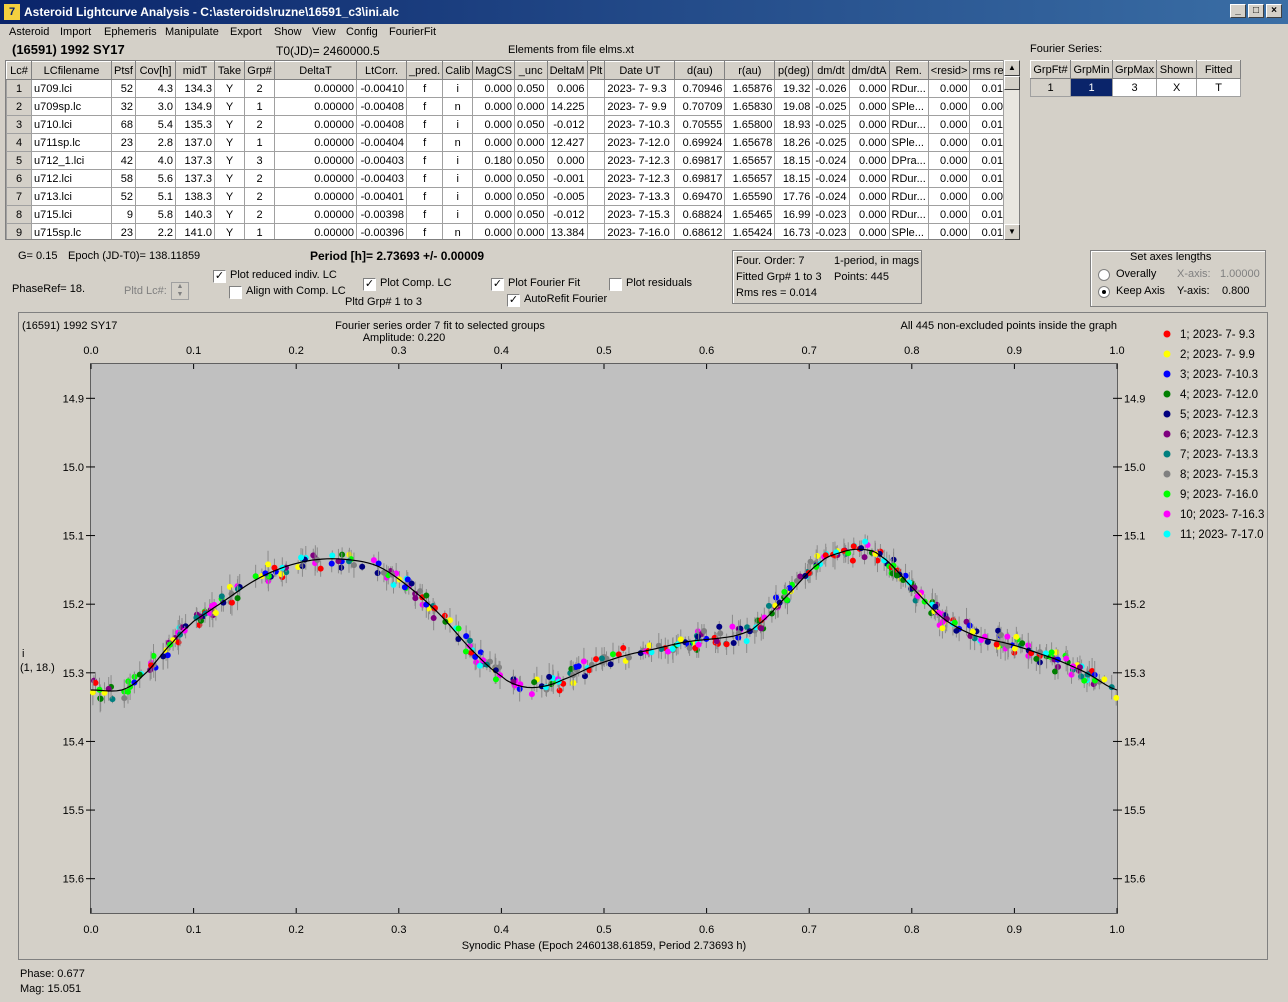  What do you see at coordinates (1177, 69) in the screenshot?
I see `fs-col-shown: Shown` at bounding box center [1177, 69].